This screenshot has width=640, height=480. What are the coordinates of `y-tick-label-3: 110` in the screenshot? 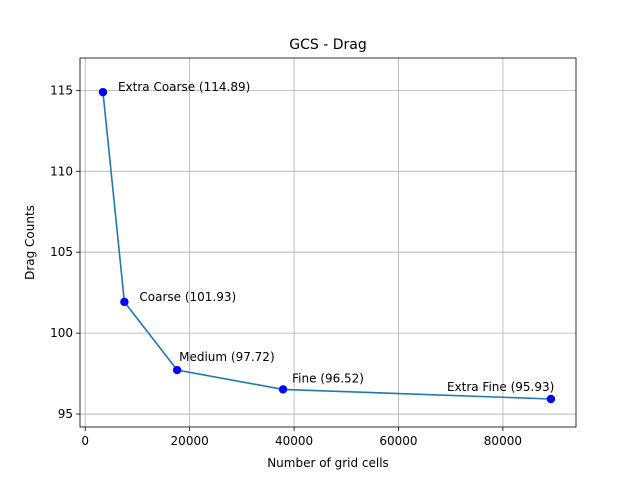 It's located at (61, 171).